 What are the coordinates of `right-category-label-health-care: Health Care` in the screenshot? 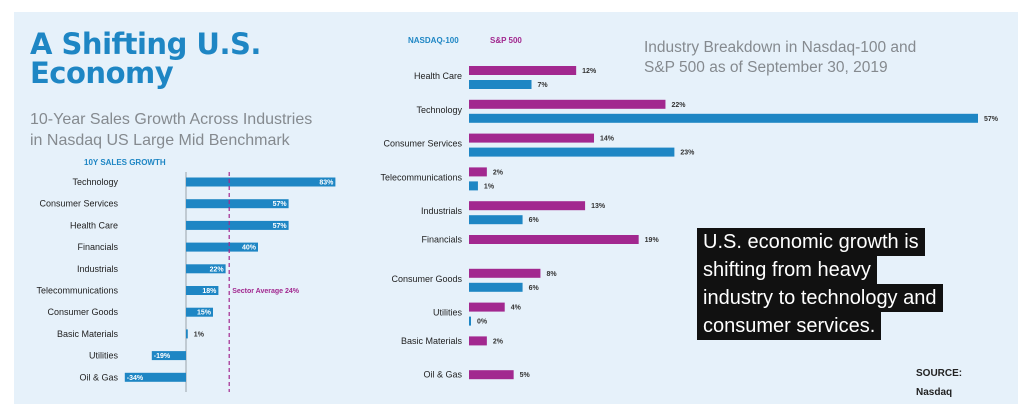 It's located at (438, 76).